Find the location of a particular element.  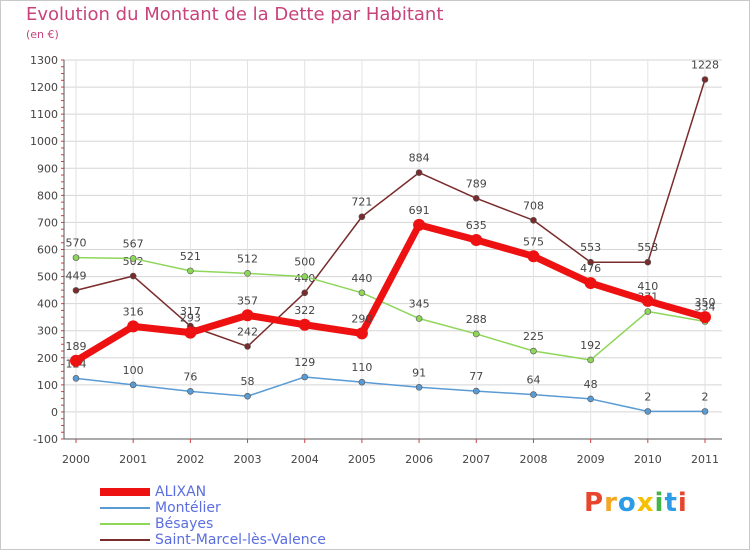

x-tick-label: 2004 is located at coordinates (305, 459).